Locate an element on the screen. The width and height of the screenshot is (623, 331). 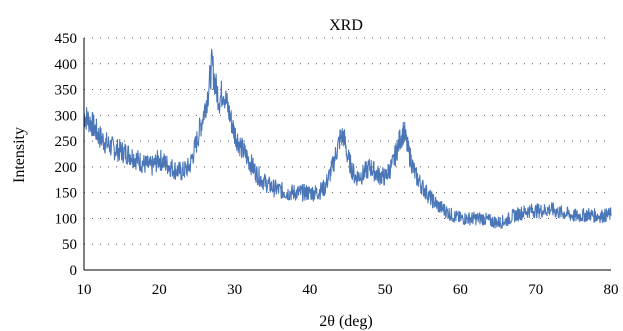
x-tick-labels: 10 20 30 40 50 60 70 80 is located at coordinates (348, 290).